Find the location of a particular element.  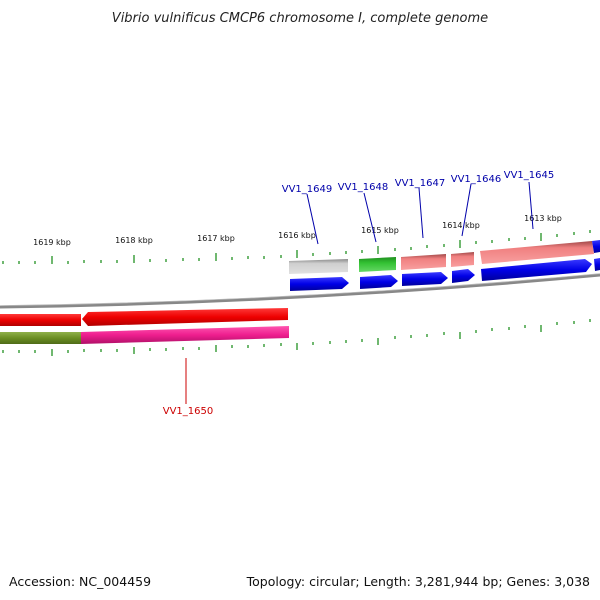

chromosome-backbone is located at coordinates (300, 291).